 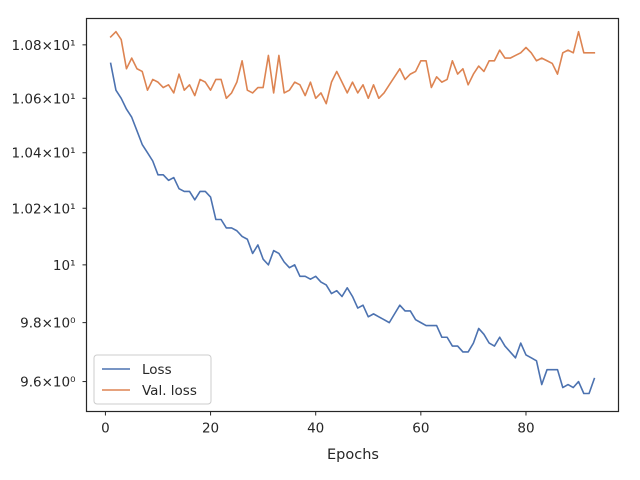 I want to click on x-tick-label: 60, so click(x=420, y=429).